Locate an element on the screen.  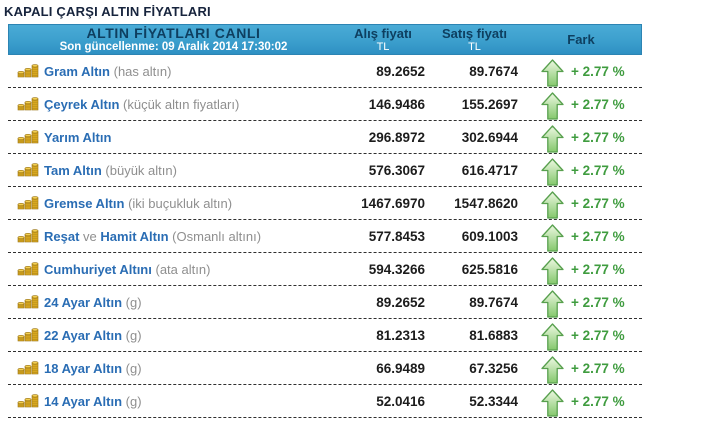
gold-type-link: Gram Altın is located at coordinates (77, 71).